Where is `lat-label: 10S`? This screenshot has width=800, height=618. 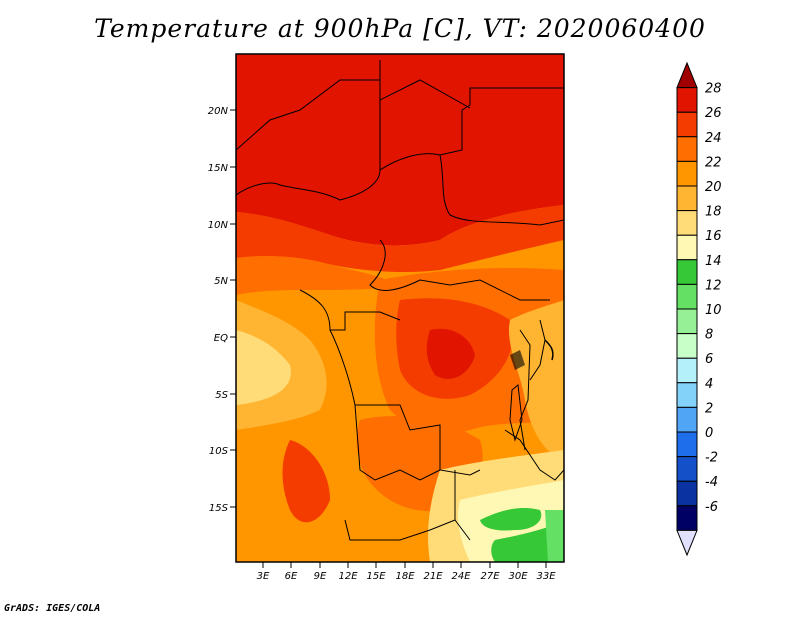
lat-label: 10S is located at coordinates (219, 451).